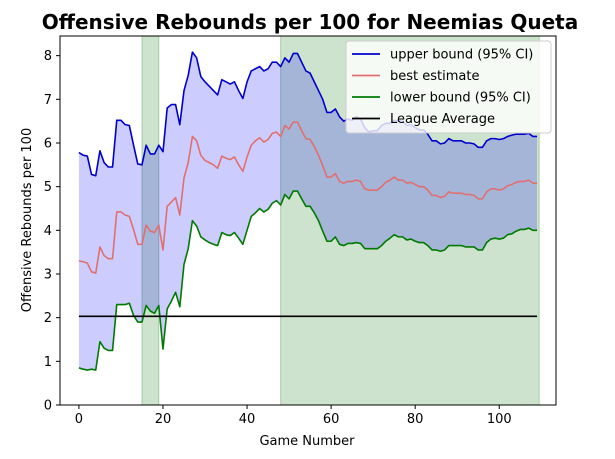 This screenshot has height=459, width=615. What do you see at coordinates (293, 416) in the screenshot?
I see `x-axis-ticks: 0 20 40 60 80 100` at bounding box center [293, 416].